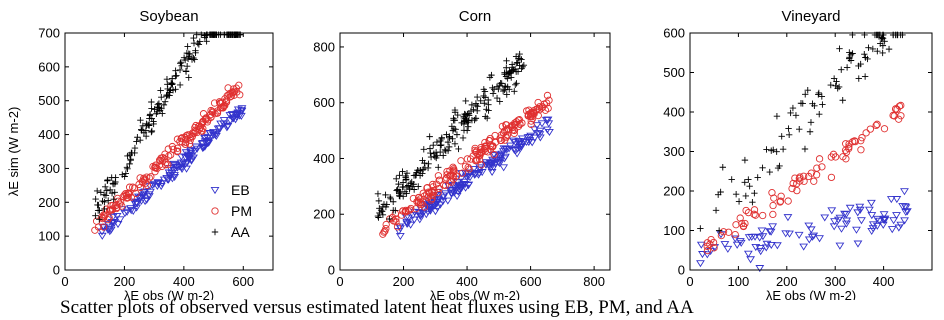 The height and width of the screenshot is (320, 944). I want to click on legend-label: EB, so click(240, 190).